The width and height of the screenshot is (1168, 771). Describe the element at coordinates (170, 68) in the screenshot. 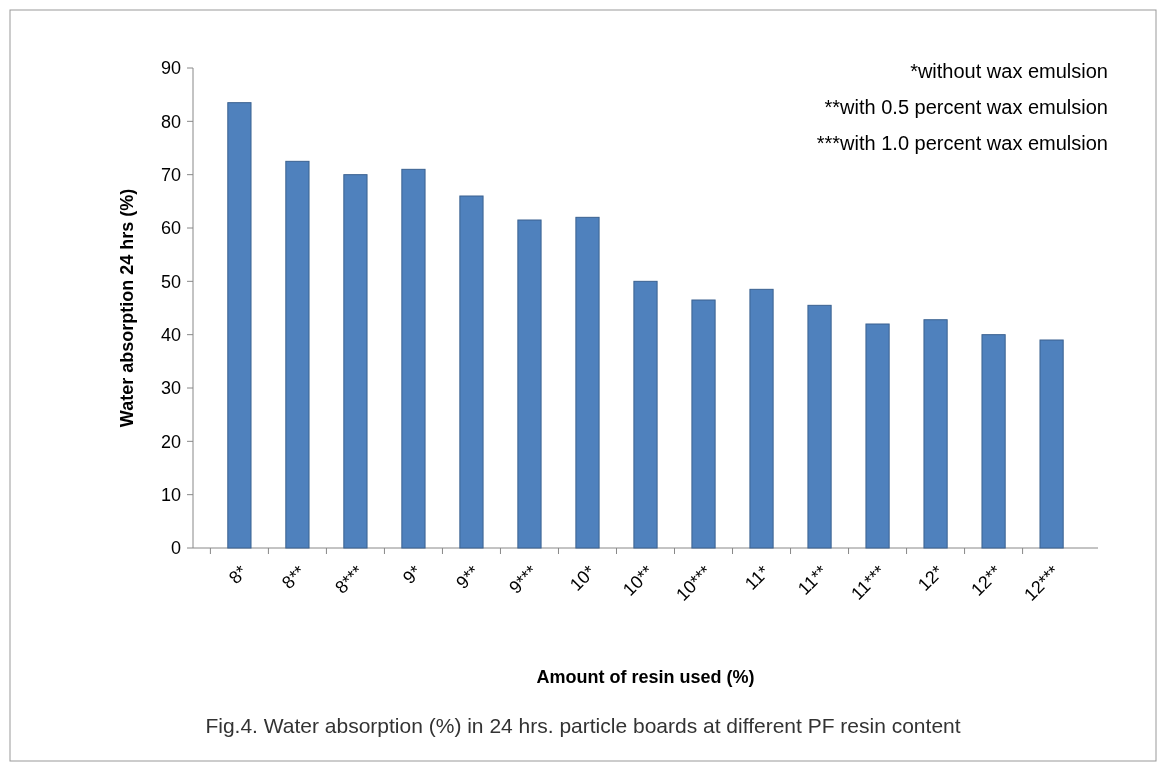

I see `y-tick-label: 90` at that location.